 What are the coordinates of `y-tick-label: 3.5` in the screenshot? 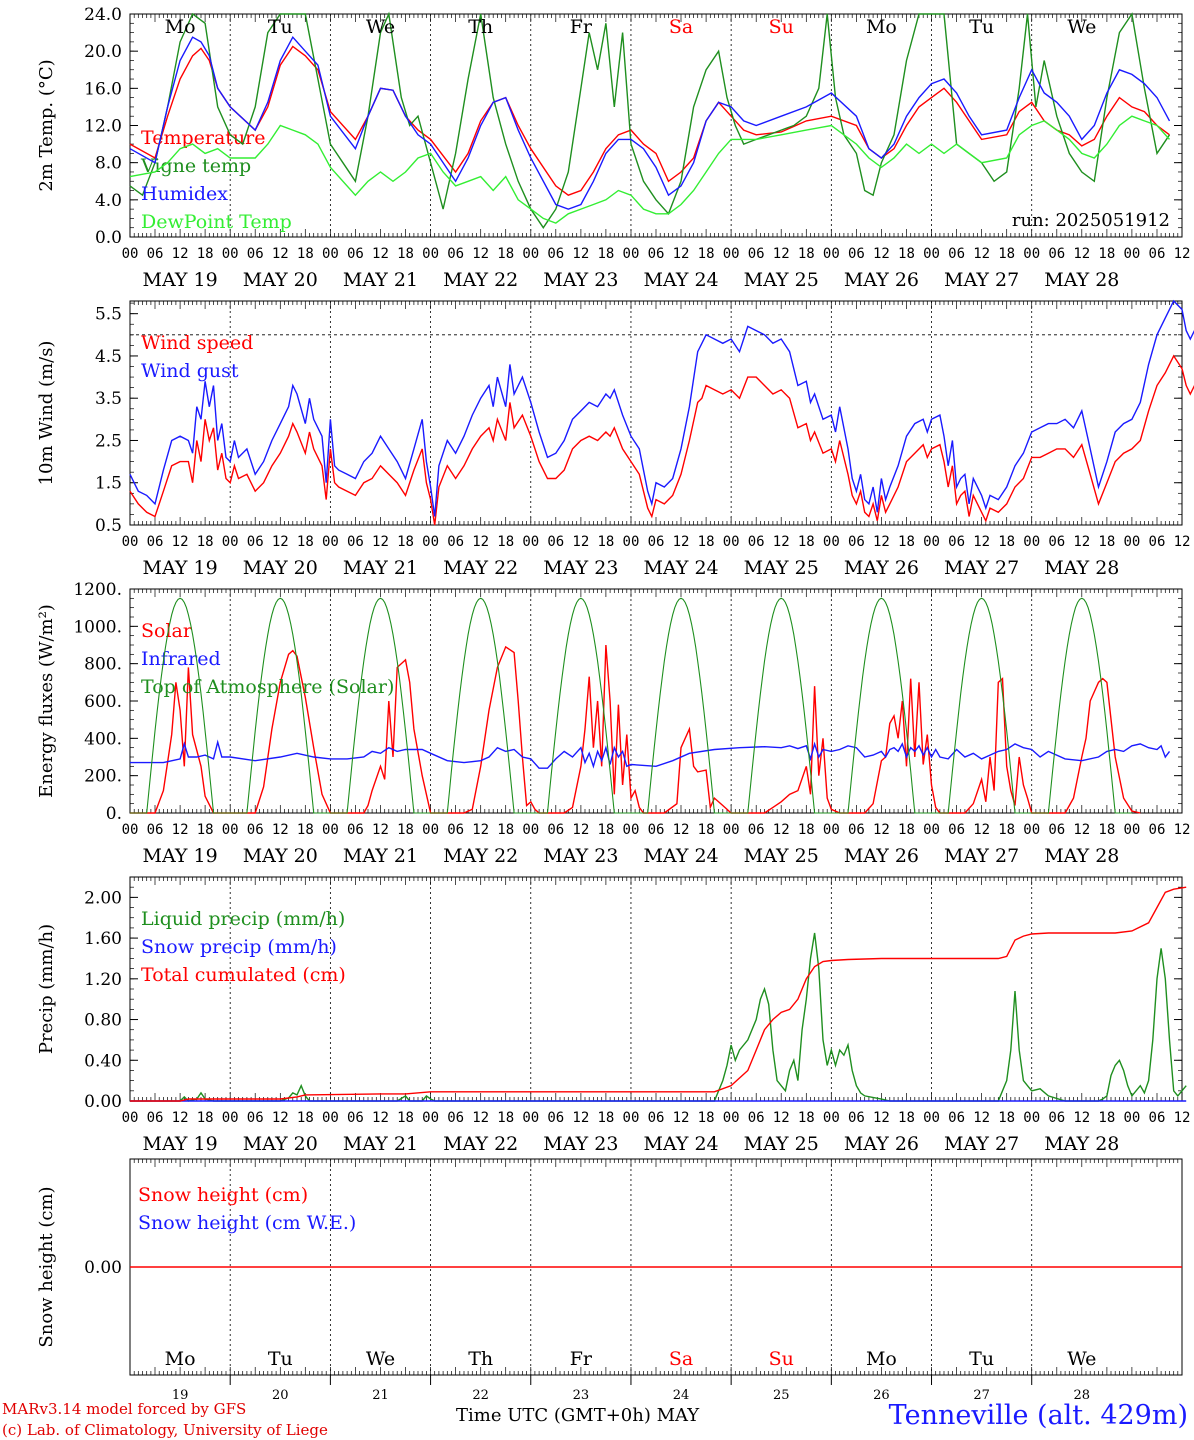 It's located at (108, 399).